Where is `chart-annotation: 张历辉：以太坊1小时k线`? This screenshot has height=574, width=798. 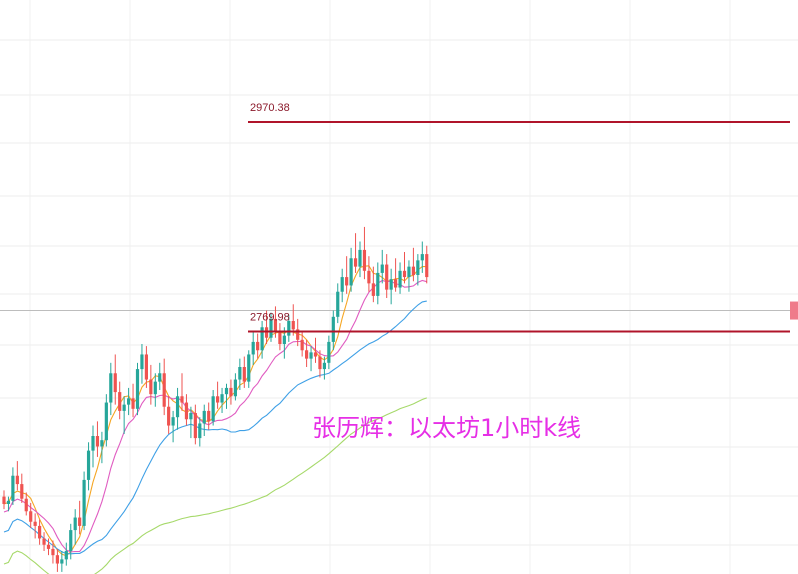
chart-annotation: 张历辉：以太坊1小时k线 is located at coordinates (446, 428).